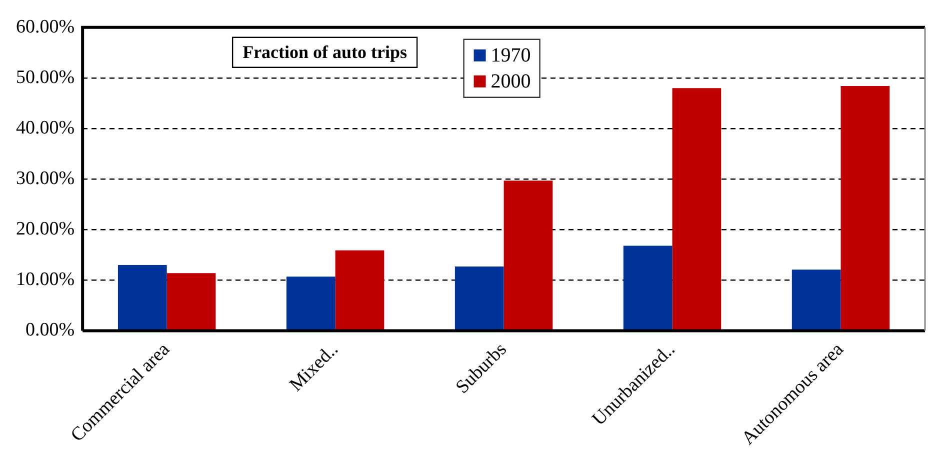 The height and width of the screenshot is (466, 939). What do you see at coordinates (45, 127) in the screenshot?
I see `y-tick-label: 40.00%` at bounding box center [45, 127].